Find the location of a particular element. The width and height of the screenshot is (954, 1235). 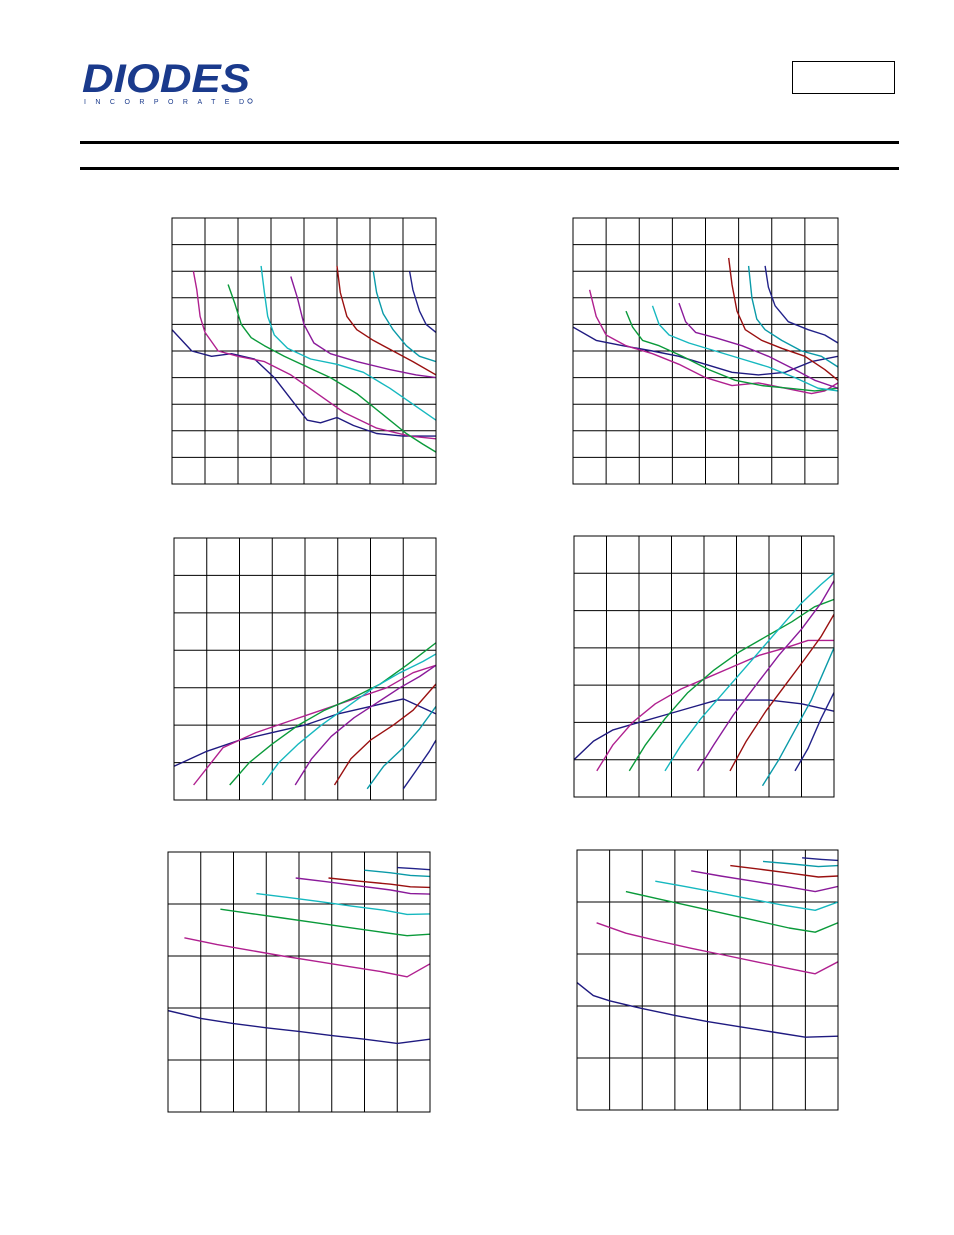

diodes-logo: DIODES INCORPORATED is located at coordinates (167, 83).